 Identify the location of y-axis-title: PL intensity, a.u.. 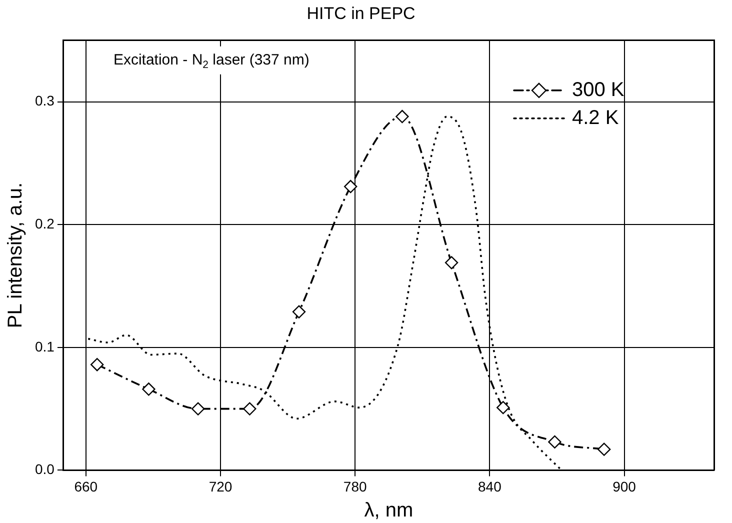
(15, 255).